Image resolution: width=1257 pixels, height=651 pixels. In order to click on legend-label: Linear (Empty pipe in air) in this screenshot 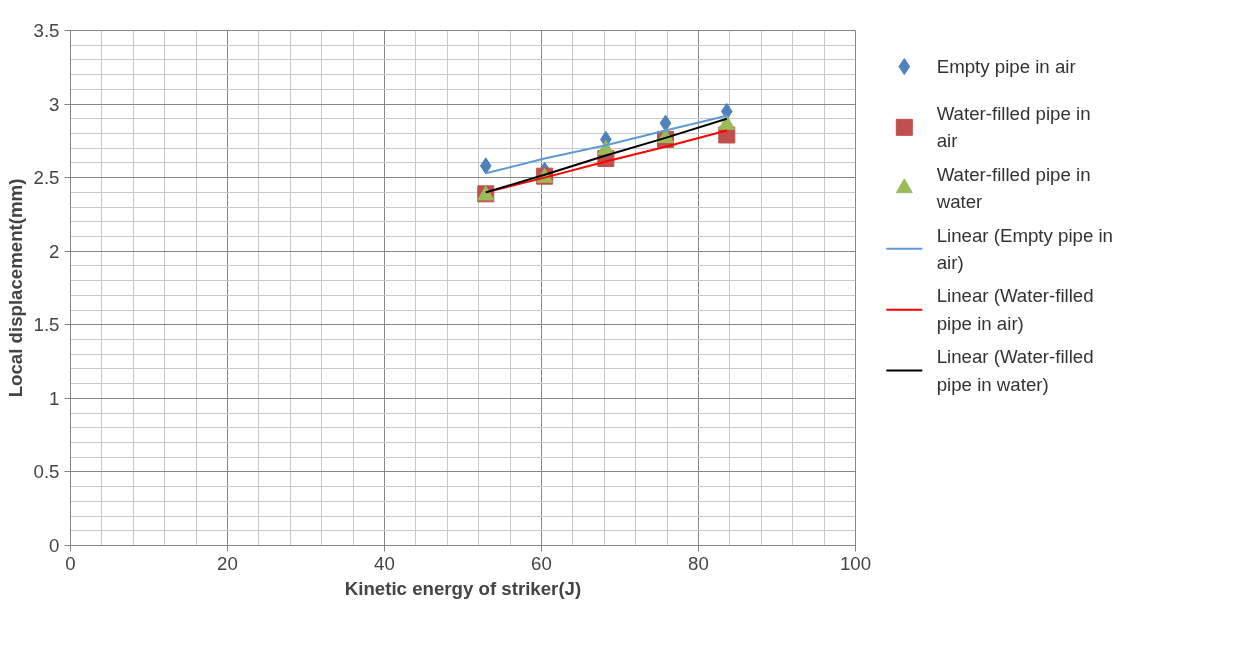, I will do `click(1024, 249)`.